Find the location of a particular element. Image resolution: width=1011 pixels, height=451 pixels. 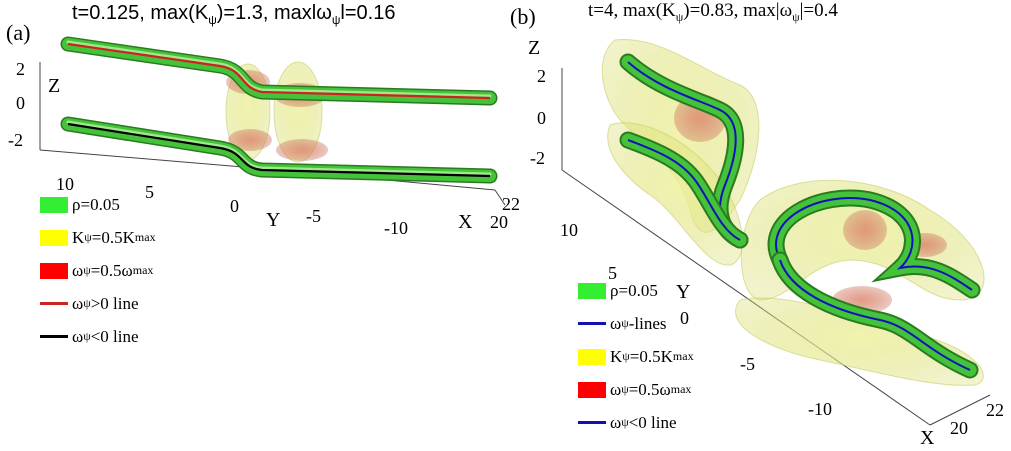

panel-b-lower-vortex-line is located at coordinates (684, 190).